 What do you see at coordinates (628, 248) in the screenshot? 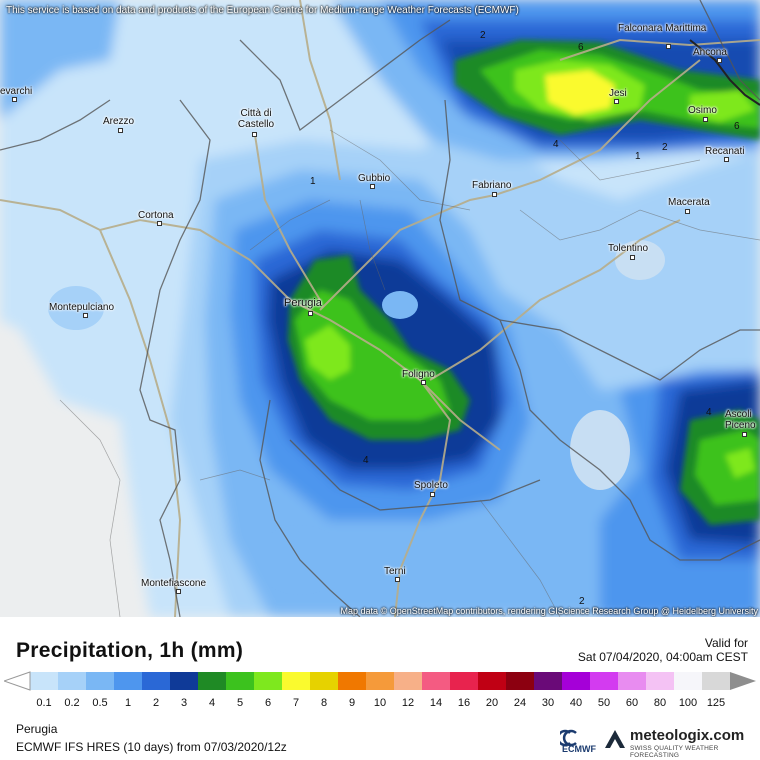
I see `city-label: Tolentino` at bounding box center [628, 248].